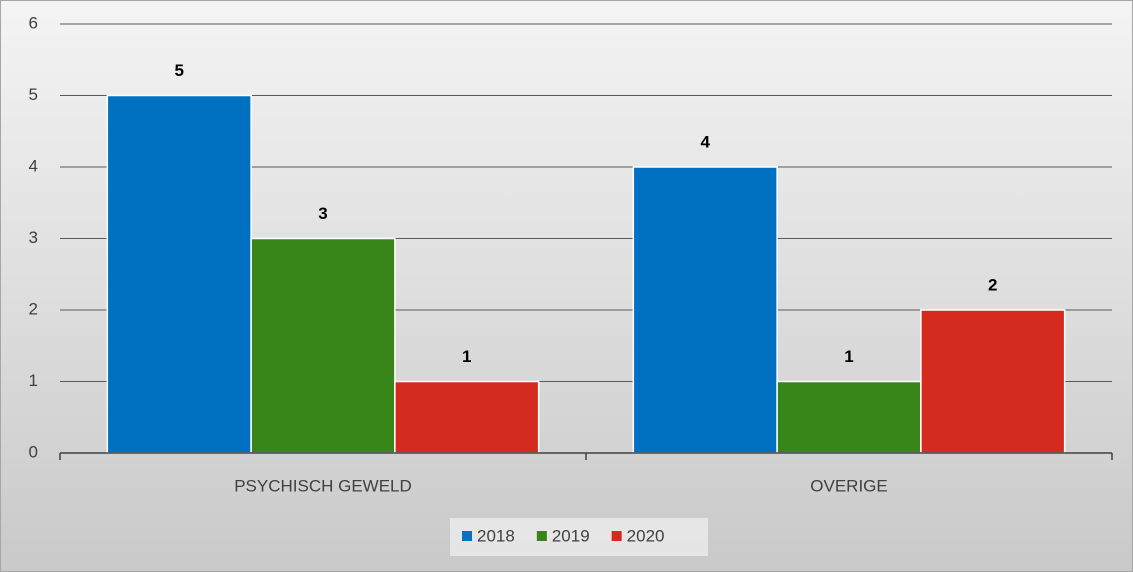 The height and width of the screenshot is (572, 1133). Describe the element at coordinates (33, 380) in the screenshot. I see `y-tick-label: 1` at that location.